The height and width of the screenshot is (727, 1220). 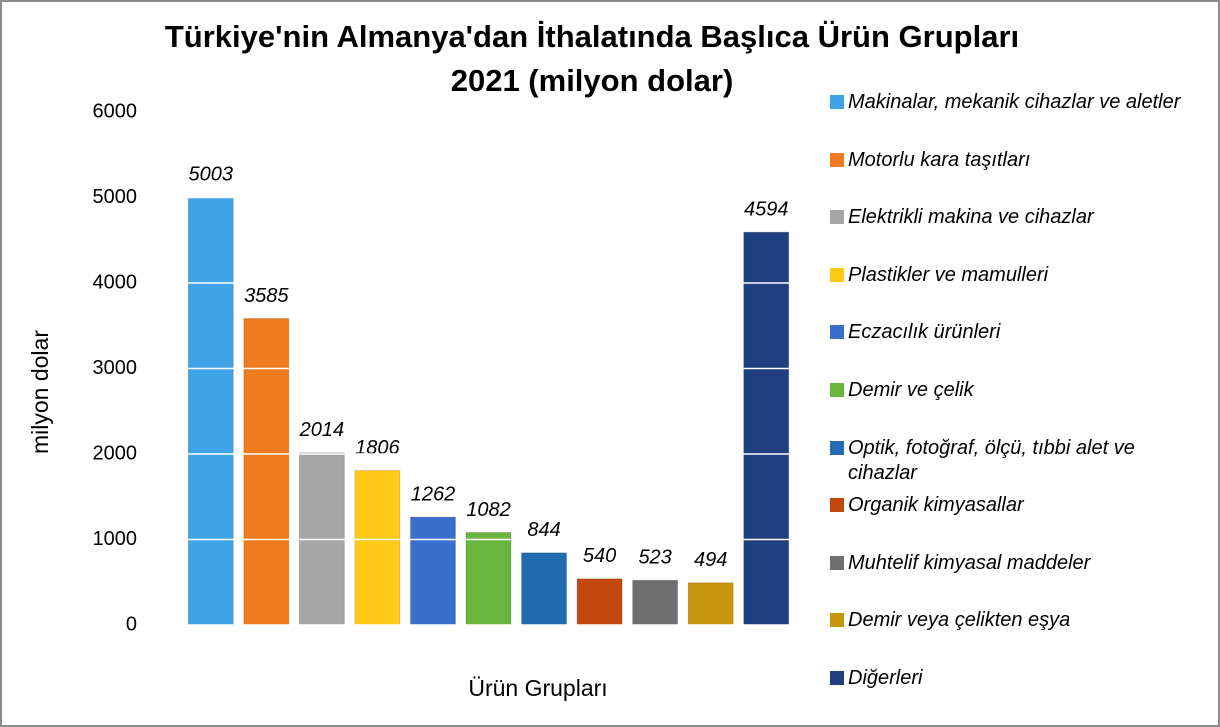 I want to click on chart-subtitle: 2021 (milyon dolar), so click(x=592, y=80).